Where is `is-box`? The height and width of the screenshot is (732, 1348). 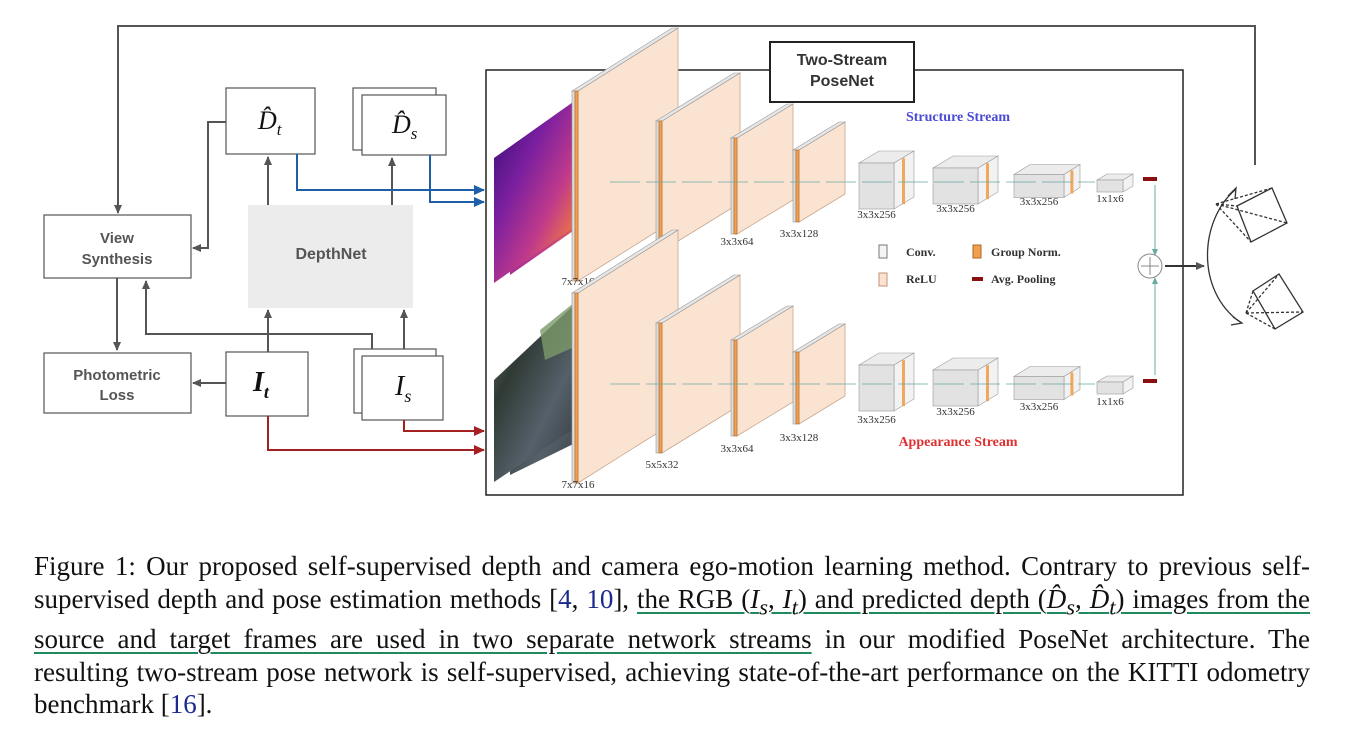
is-box is located at coordinates (402, 388).